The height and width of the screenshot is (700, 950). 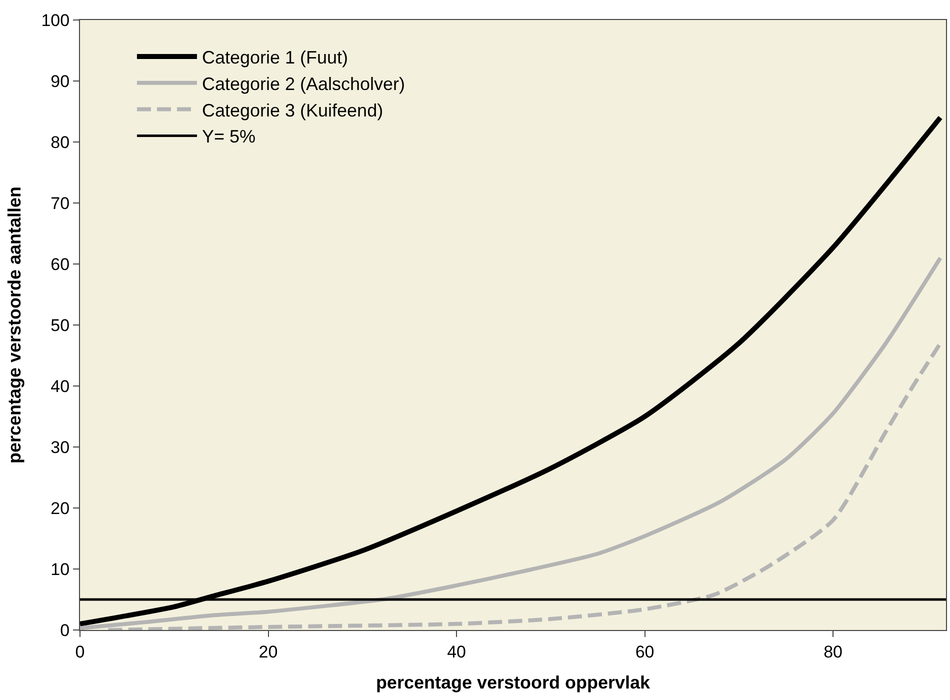 What do you see at coordinates (60, 81) in the screenshot?
I see `y-tick-label: 90` at bounding box center [60, 81].